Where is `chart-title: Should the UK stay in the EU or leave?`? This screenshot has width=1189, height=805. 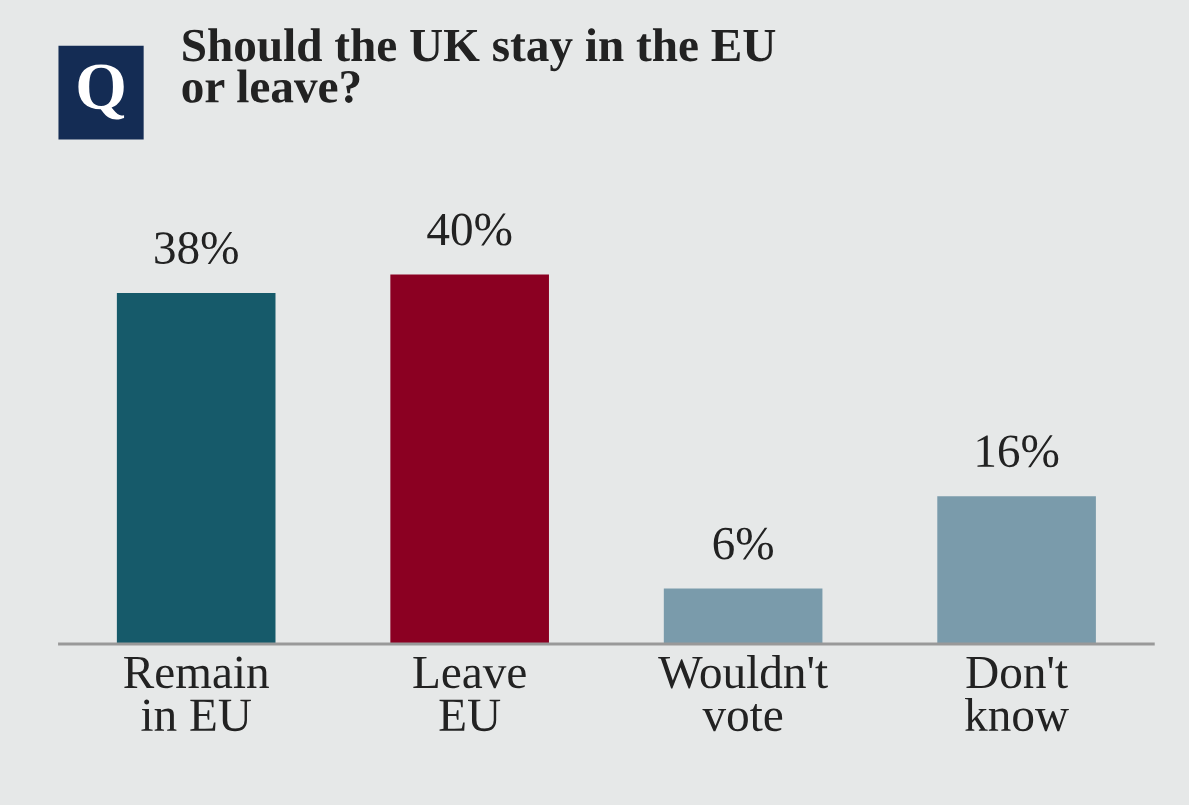 chart-title: Should the UK stay in the EU or leave? is located at coordinates (479, 65).